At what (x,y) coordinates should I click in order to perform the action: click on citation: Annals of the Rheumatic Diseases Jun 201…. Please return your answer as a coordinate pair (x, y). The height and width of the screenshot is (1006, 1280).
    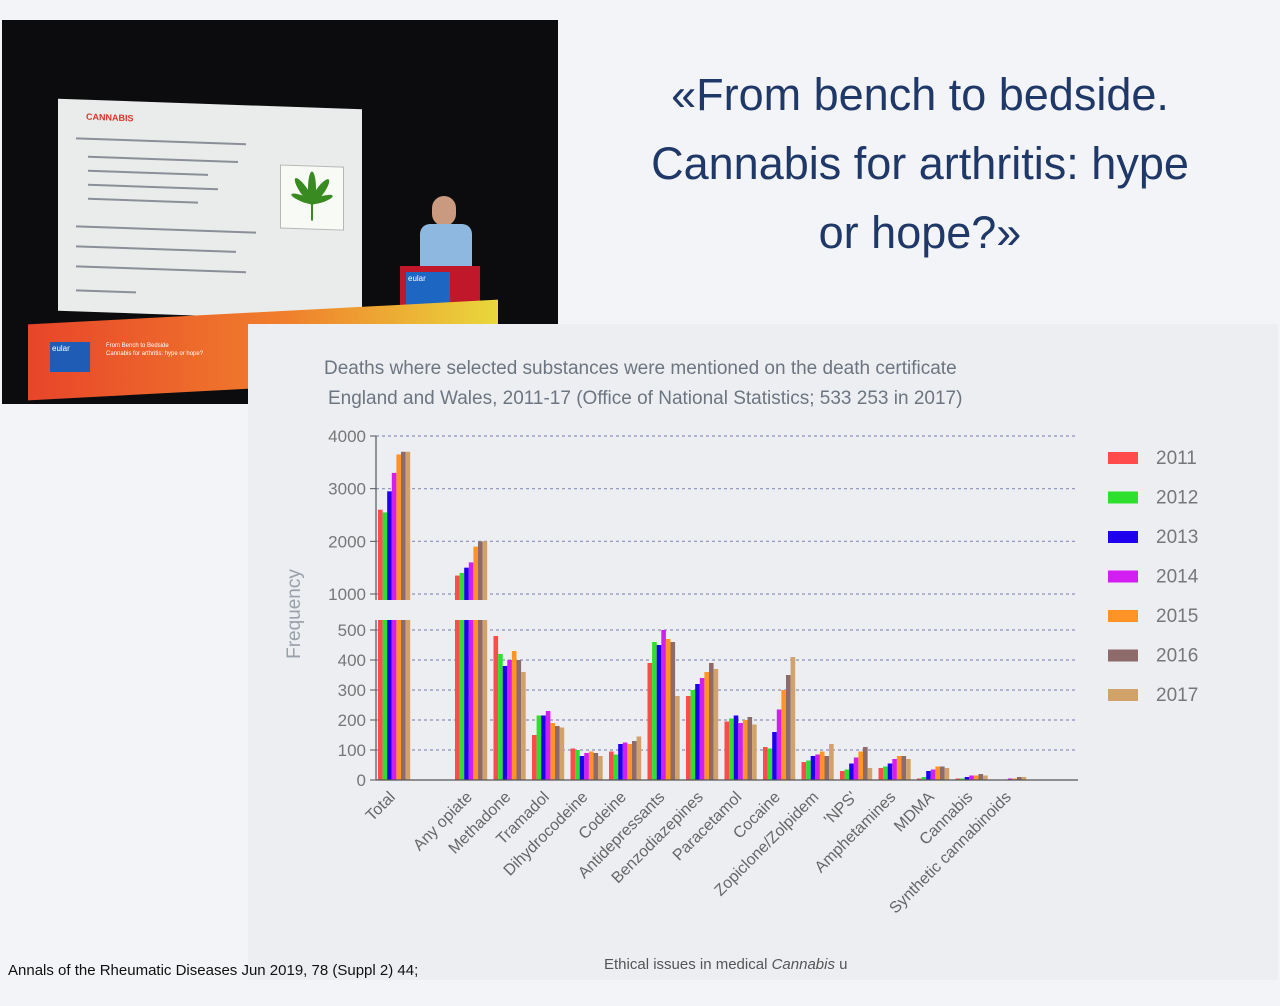
    Looking at the image, I should click on (213, 970).